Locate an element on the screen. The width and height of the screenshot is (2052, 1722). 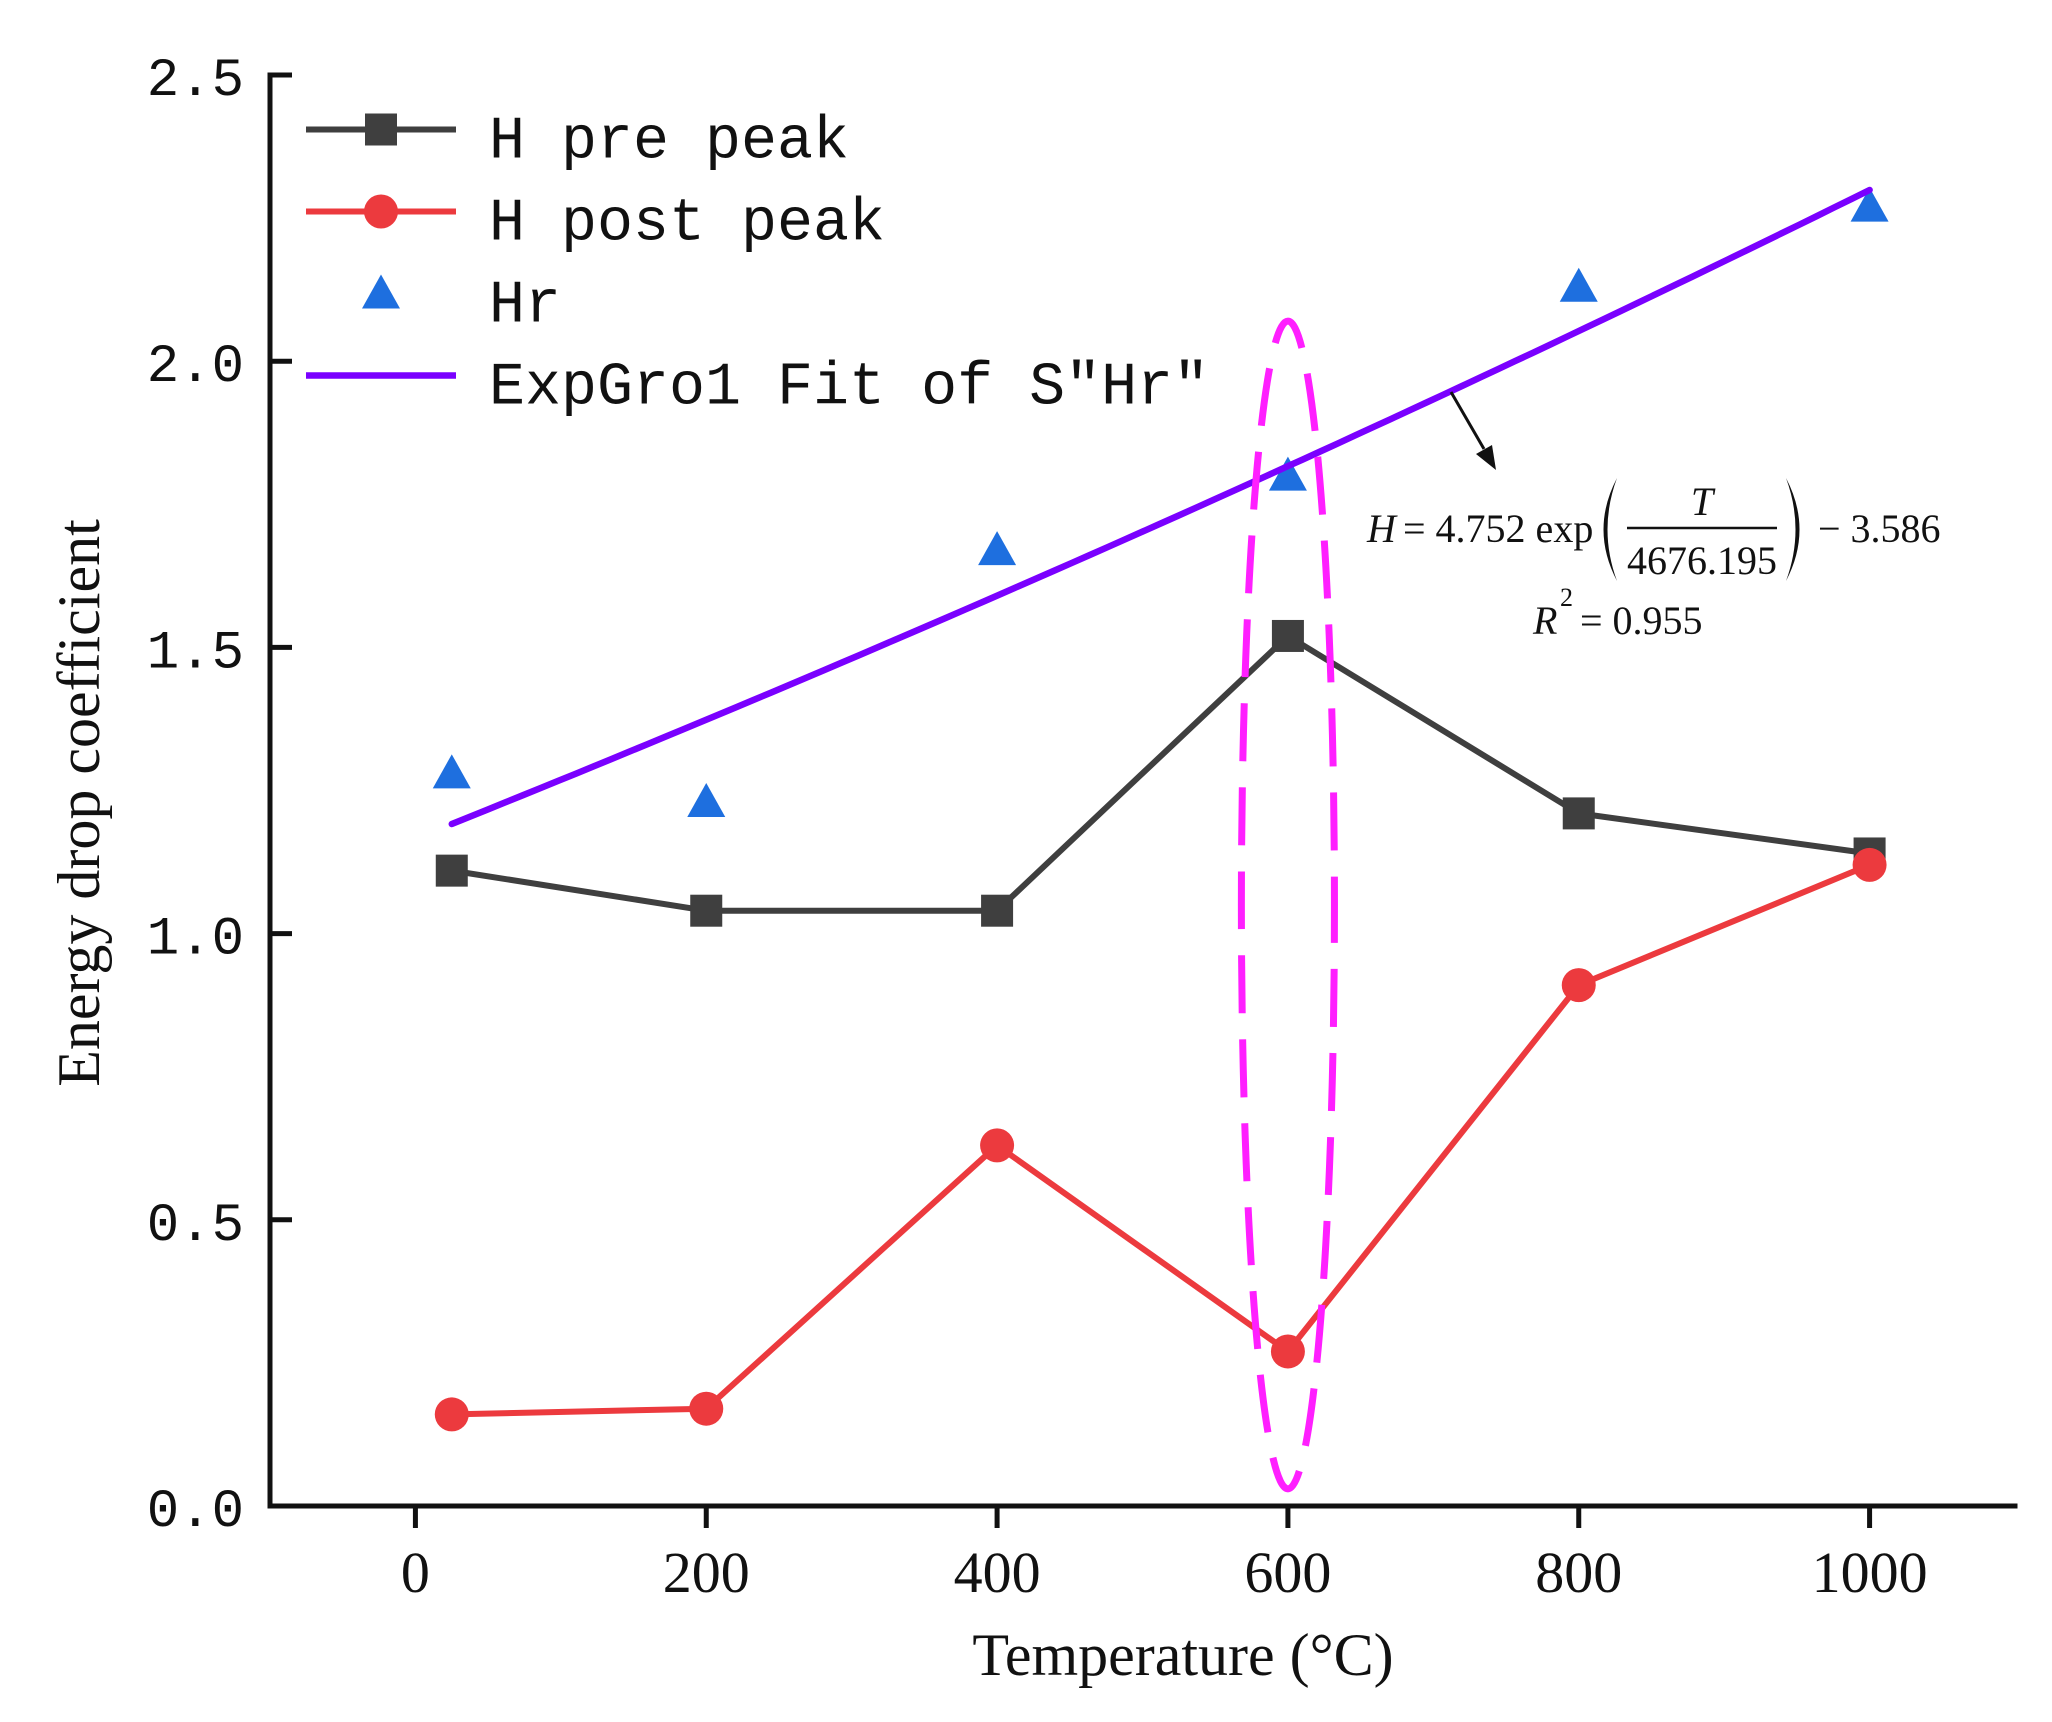
x-axis-title: Temperature (°C) is located at coordinates (1182, 1655).